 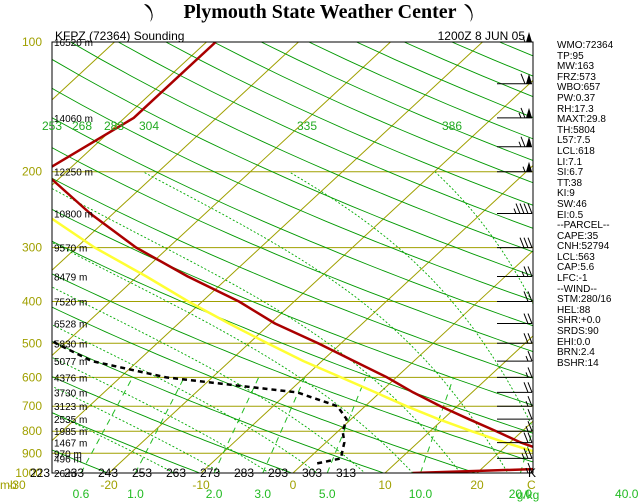 I want to click on stability-index-item: --PARCEL--, so click(x=583, y=226).